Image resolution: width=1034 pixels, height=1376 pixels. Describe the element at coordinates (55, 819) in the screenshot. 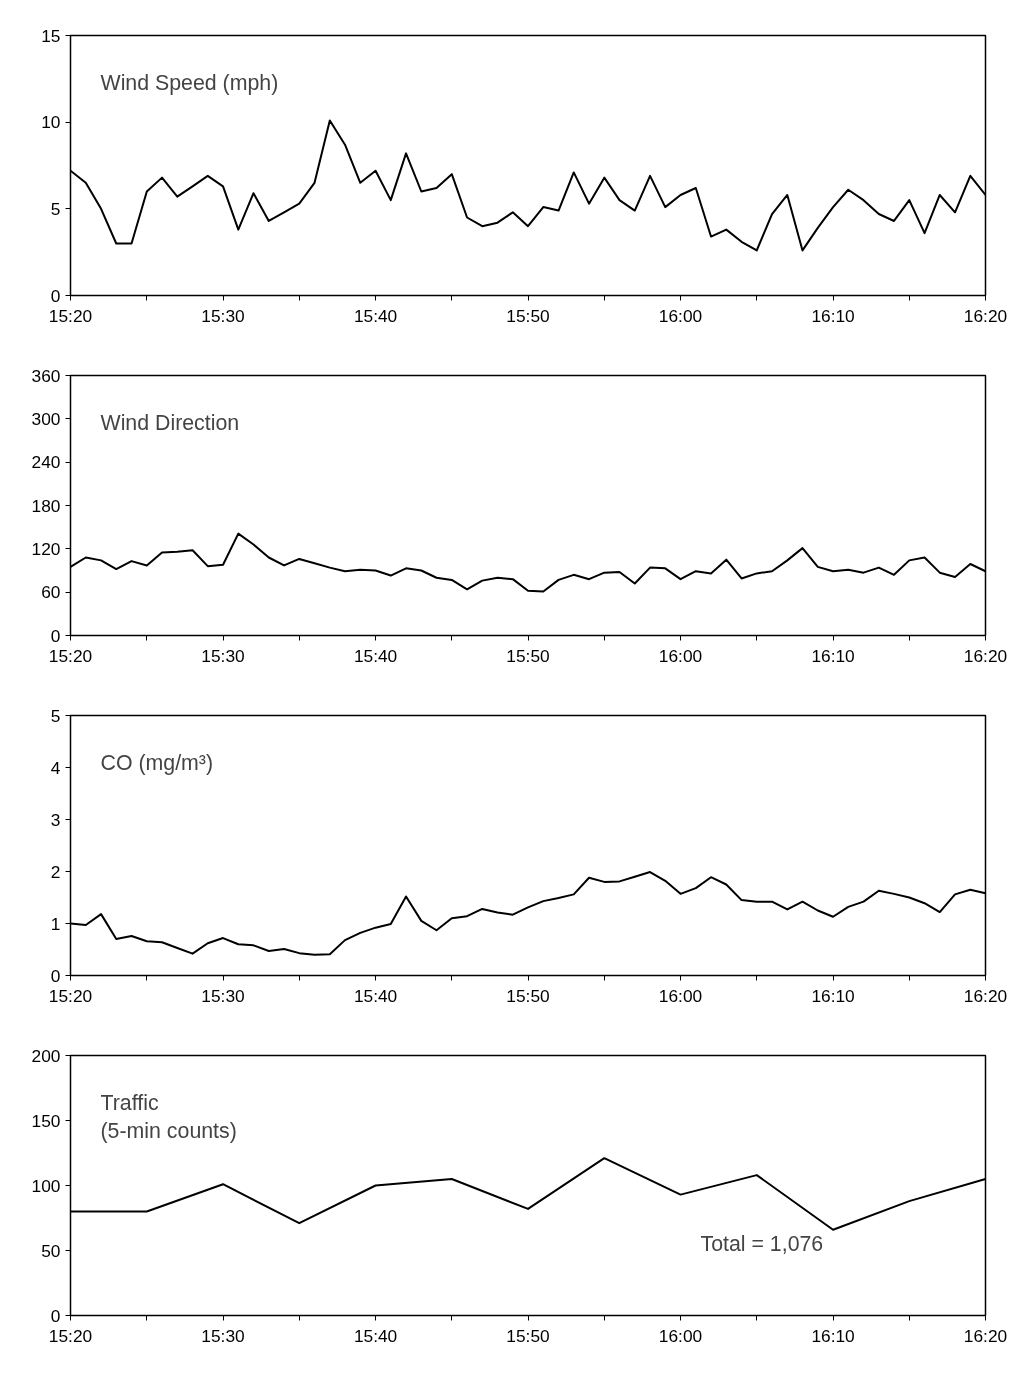

I see `y-tick-label: 3` at that location.